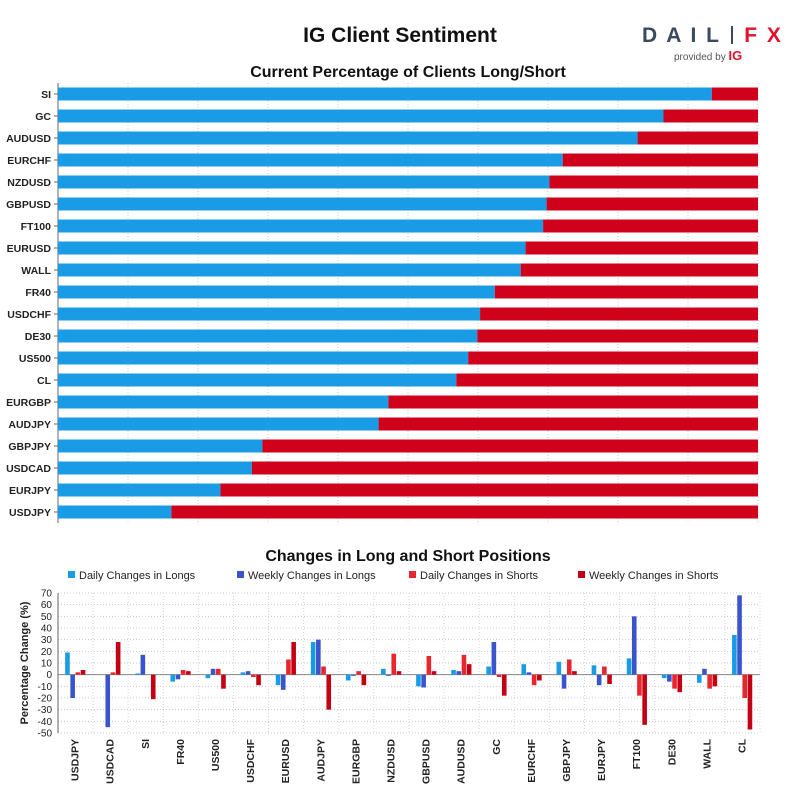 The height and width of the screenshot is (800, 800). Describe the element at coordinates (47, 664) in the screenshot. I see `y-tick-label: 10` at that location.